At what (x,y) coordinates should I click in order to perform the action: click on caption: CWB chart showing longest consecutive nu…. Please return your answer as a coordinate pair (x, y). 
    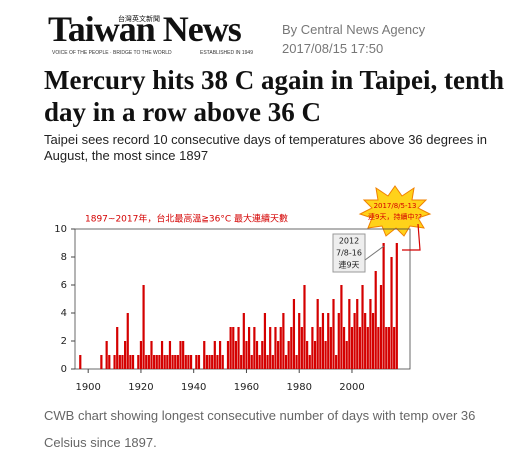
    Looking at the image, I should click on (260, 429).